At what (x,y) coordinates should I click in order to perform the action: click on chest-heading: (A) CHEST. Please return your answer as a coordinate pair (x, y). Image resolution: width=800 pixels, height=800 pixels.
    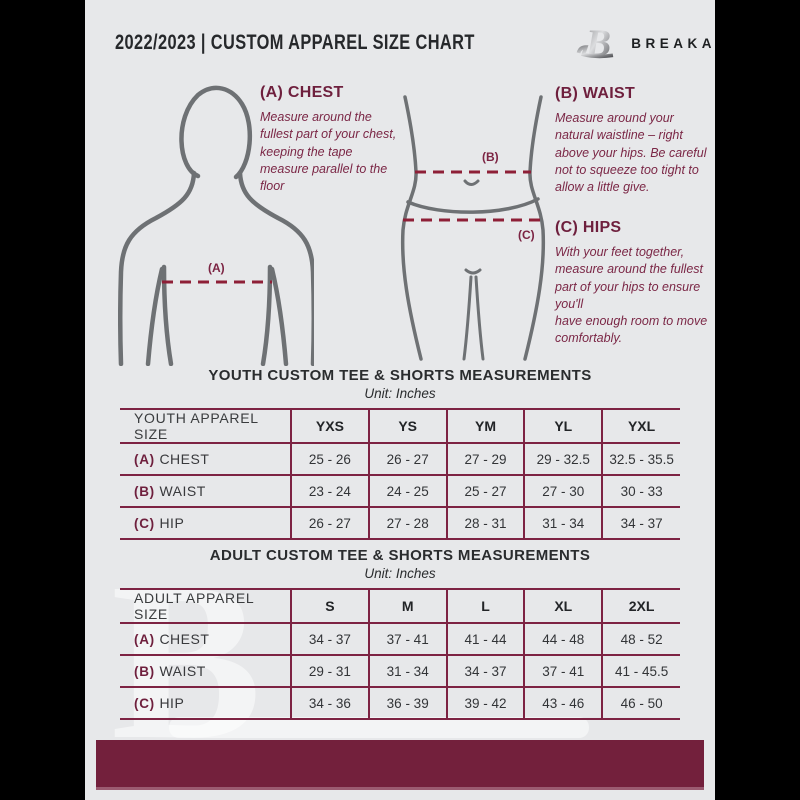
    Looking at the image, I should click on (302, 92).